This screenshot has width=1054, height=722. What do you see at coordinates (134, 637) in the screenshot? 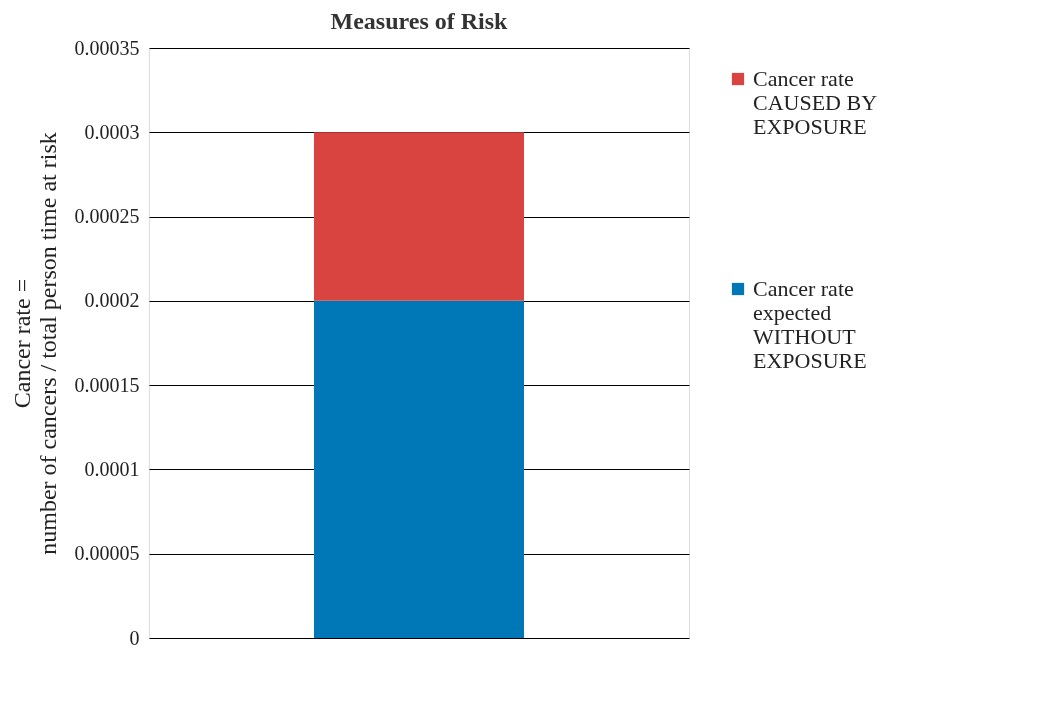
I see `y-tick-label: 0` at bounding box center [134, 637].